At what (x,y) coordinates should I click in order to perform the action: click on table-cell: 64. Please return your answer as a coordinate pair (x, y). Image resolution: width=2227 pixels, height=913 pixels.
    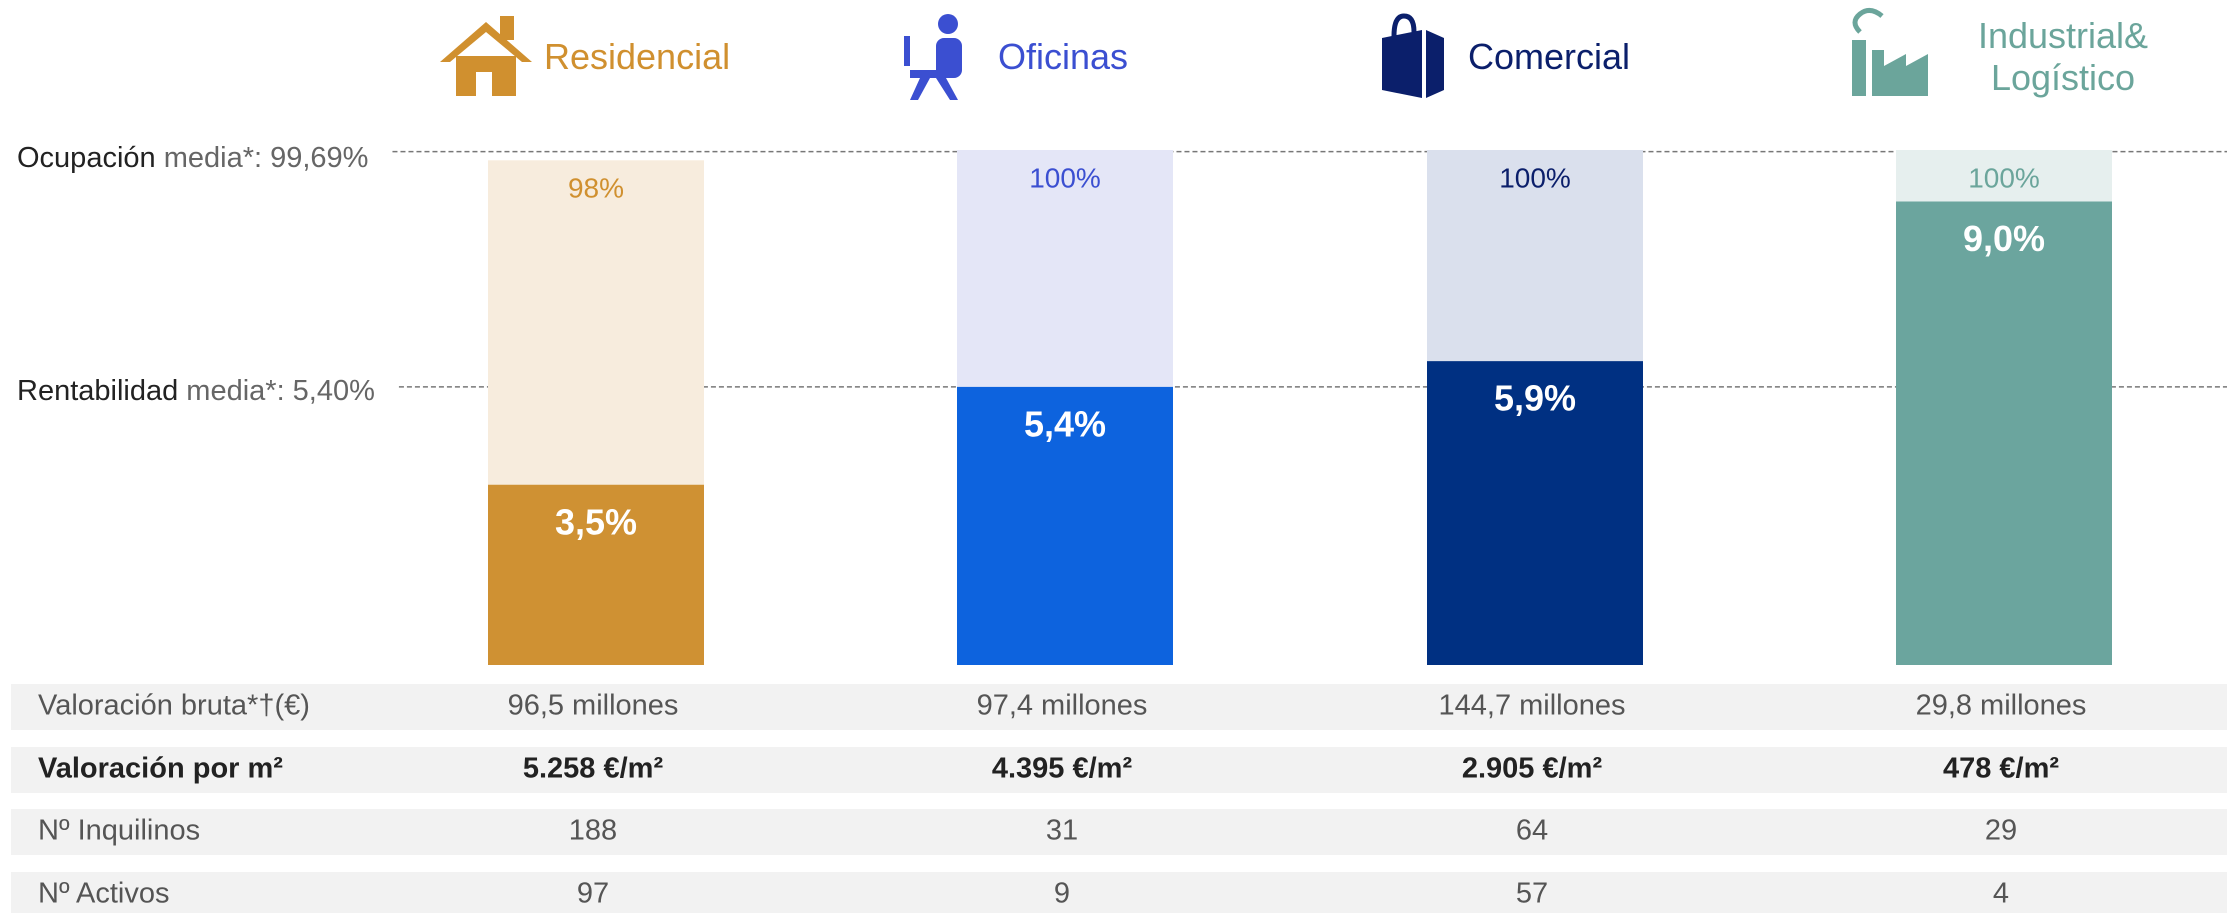
    Looking at the image, I should click on (1532, 831).